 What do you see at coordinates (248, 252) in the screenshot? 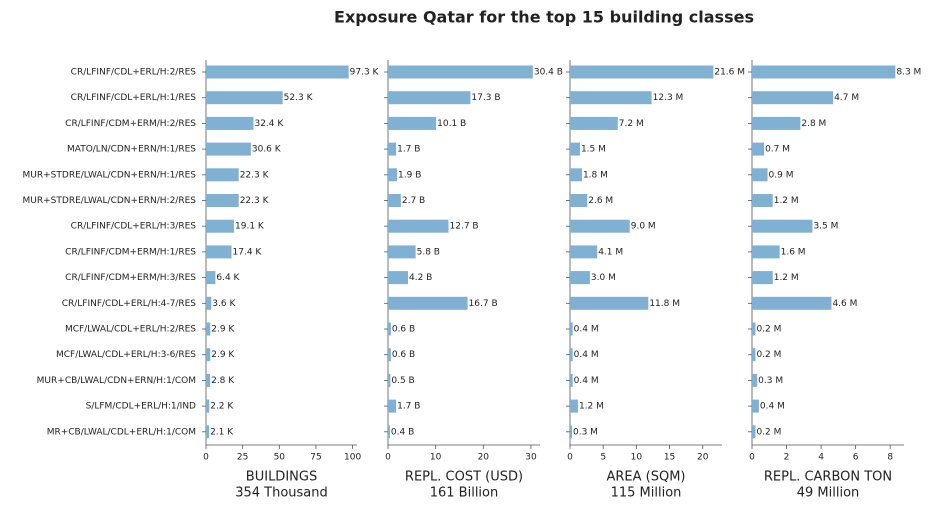
I see `value-label: 17.4 K` at bounding box center [248, 252].